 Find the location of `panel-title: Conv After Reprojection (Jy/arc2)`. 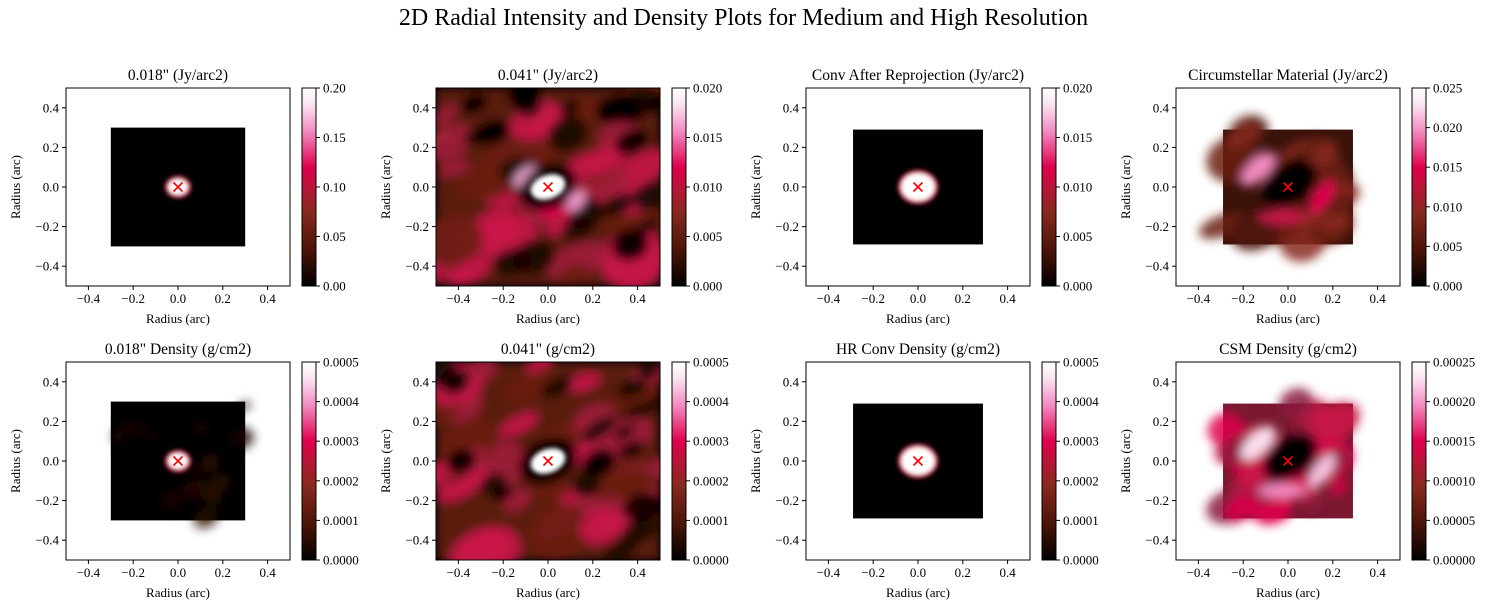

panel-title: Conv After Reprojection (Jy/arc2) is located at coordinates (918, 75).